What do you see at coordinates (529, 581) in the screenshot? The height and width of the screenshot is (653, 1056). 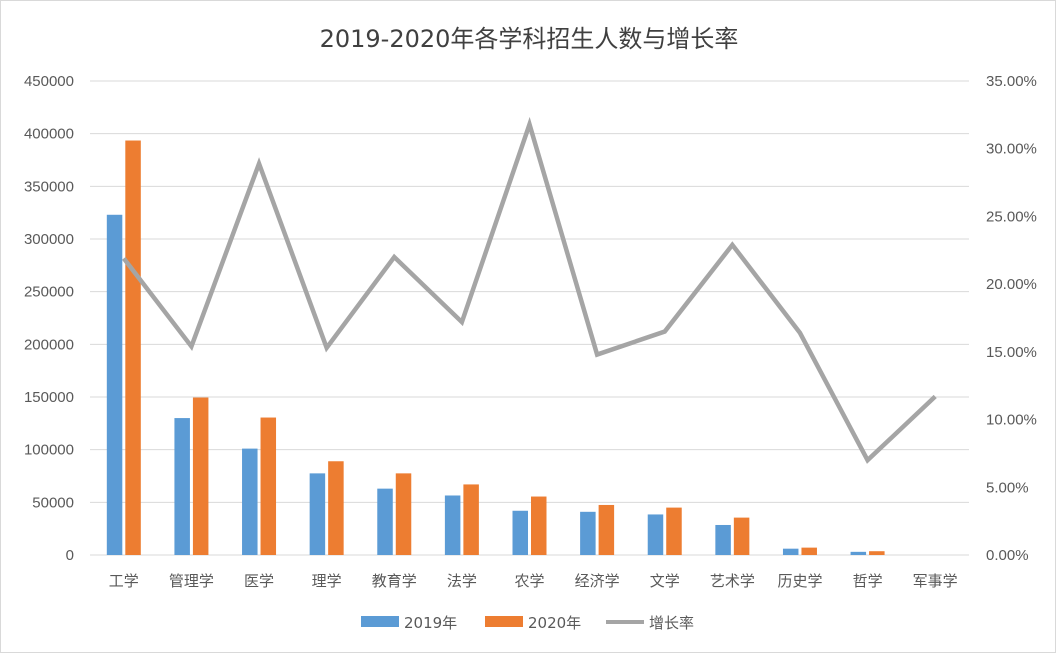 I see `category-label: 农学` at bounding box center [529, 581].